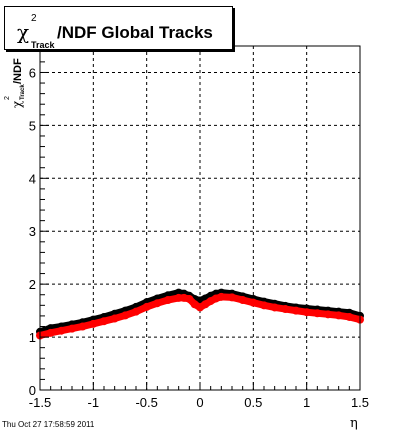 The height and width of the screenshot is (433, 400). I want to click on y-tick-label: 3, so click(32, 231).